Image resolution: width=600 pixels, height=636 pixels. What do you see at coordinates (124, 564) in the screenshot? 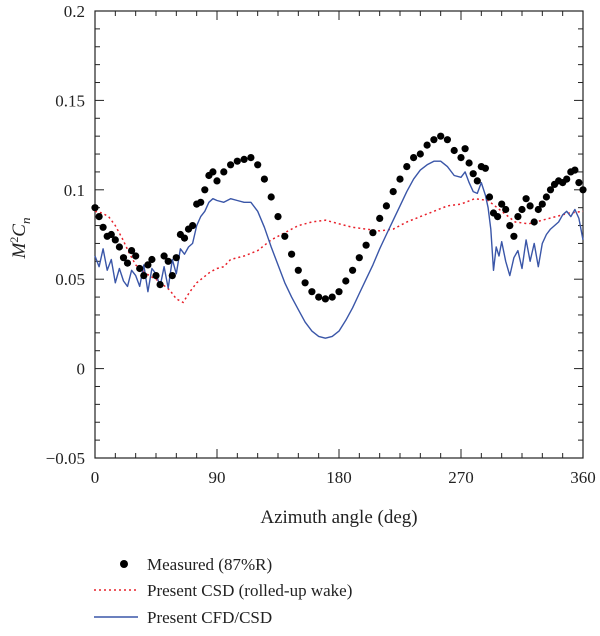
I see `legend-marker-measured` at bounding box center [124, 564].